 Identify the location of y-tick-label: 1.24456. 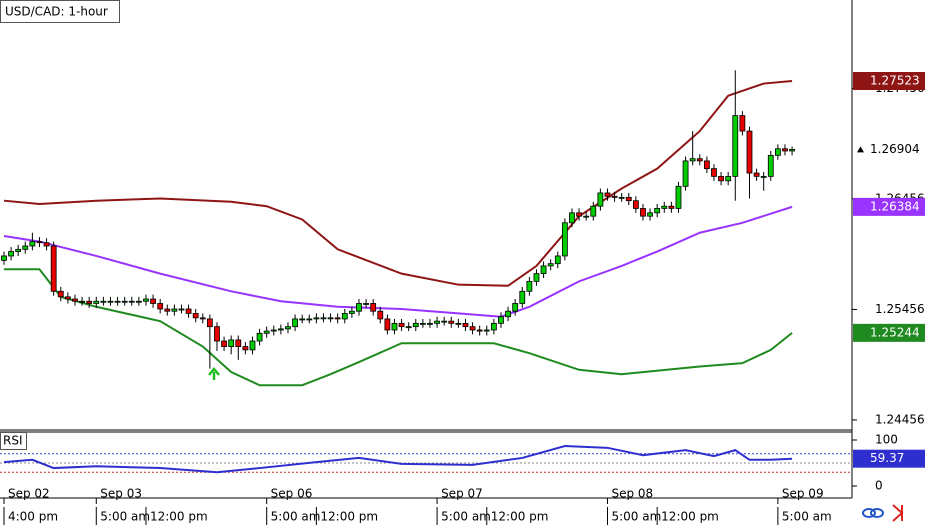
(900, 419).